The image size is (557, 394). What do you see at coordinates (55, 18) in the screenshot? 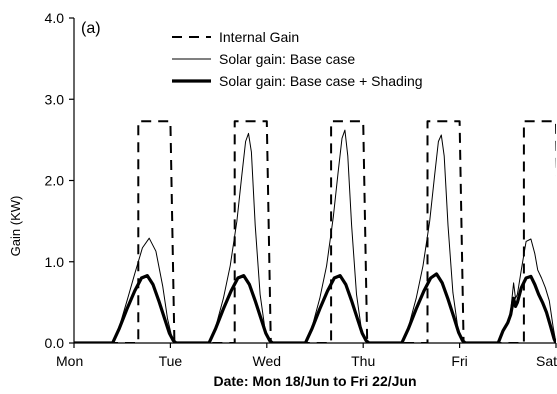
I see `y-tick-label: 4.0` at bounding box center [55, 18].